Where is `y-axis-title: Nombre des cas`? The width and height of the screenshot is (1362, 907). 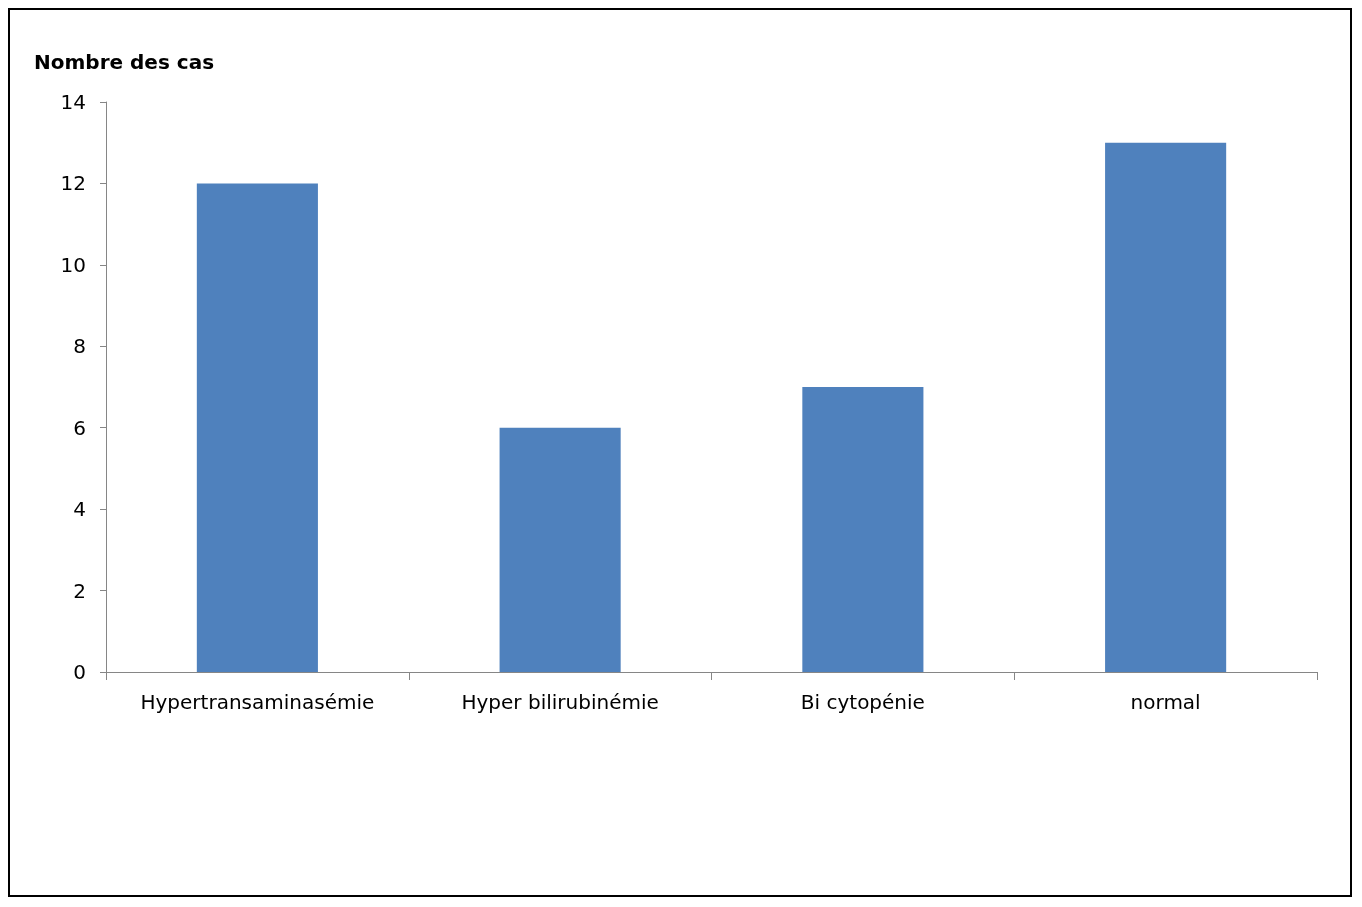 y-axis-title: Nombre des cas is located at coordinates (124, 62).